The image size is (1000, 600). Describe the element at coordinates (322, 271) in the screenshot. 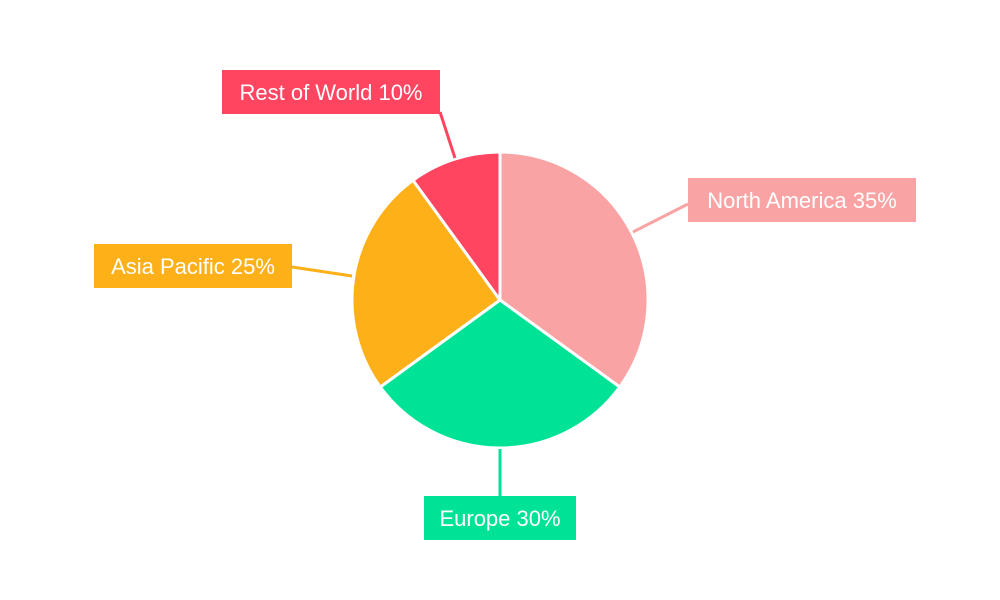

I see `leader-line-asia-pacific` at that location.